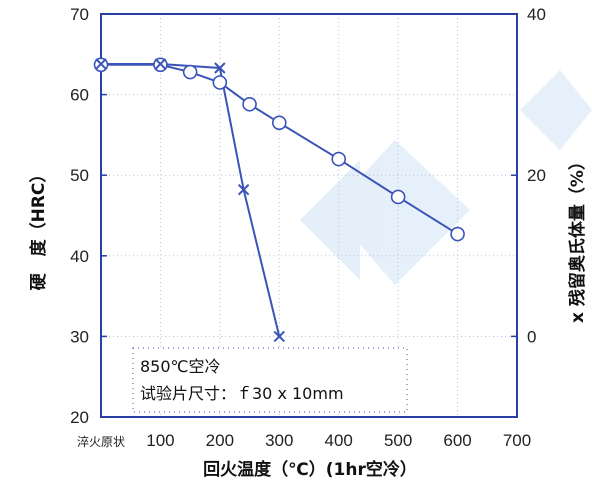  Describe the element at coordinates (180, 366) in the screenshot. I see `annotation-quench: 850℃空冷` at that location.